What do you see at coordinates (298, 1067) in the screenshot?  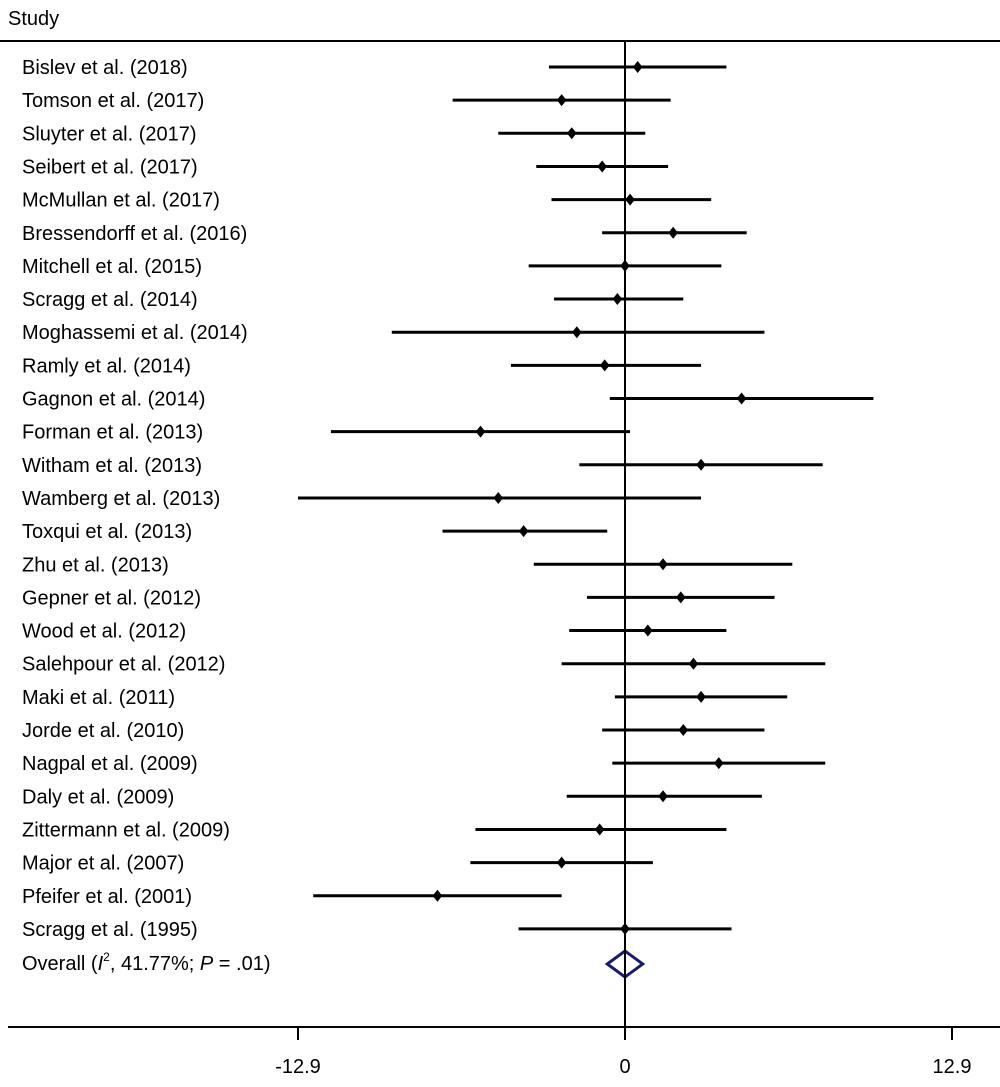 I see `x-tick-label: -12.9` at bounding box center [298, 1067].